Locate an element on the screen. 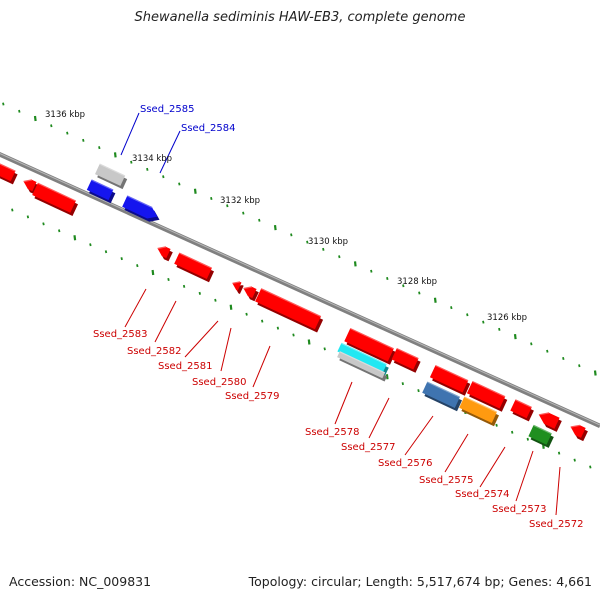 The height and width of the screenshot is (600, 600). scale-label: 3130 kbp is located at coordinates (328, 242).